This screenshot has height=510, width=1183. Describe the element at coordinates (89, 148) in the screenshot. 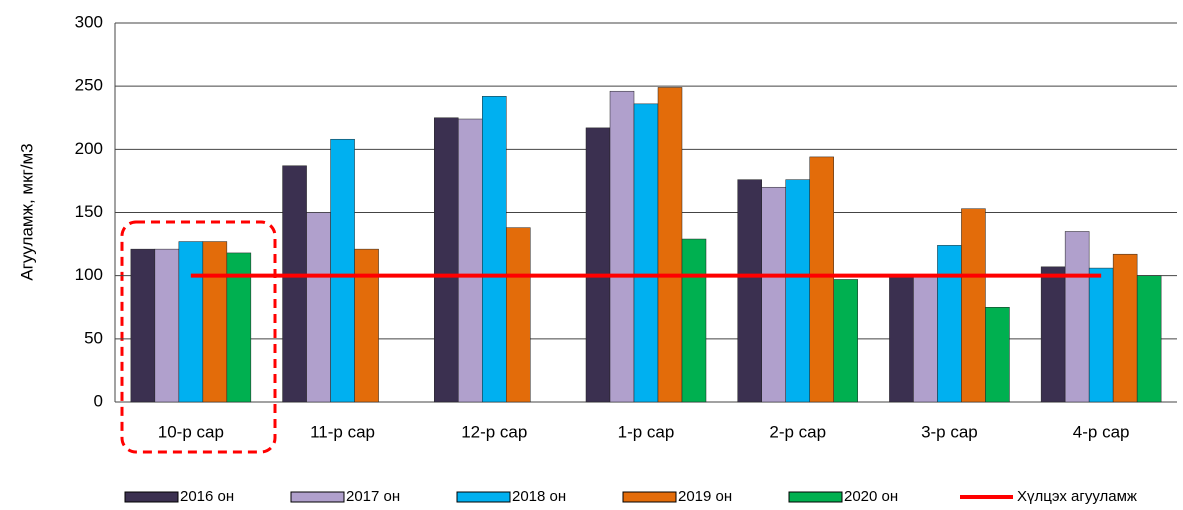

I see `y-tick-label: 200` at that location.